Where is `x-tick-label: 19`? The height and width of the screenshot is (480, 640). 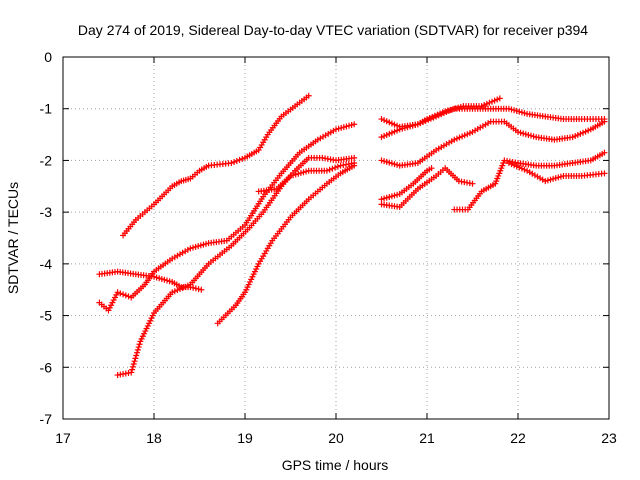 x-tick-label: 19 is located at coordinates (245, 438).